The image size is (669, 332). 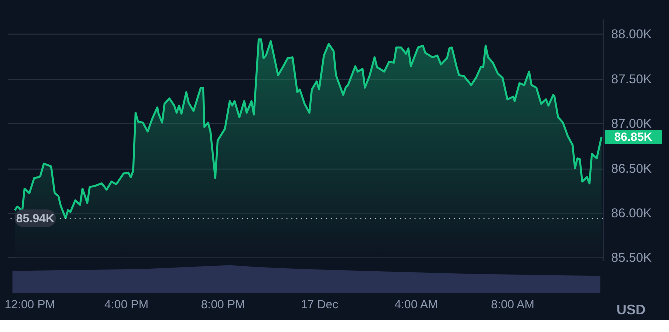 What do you see at coordinates (35, 218) in the screenshot?
I see `ref-line-label: 85.94K` at bounding box center [35, 218].